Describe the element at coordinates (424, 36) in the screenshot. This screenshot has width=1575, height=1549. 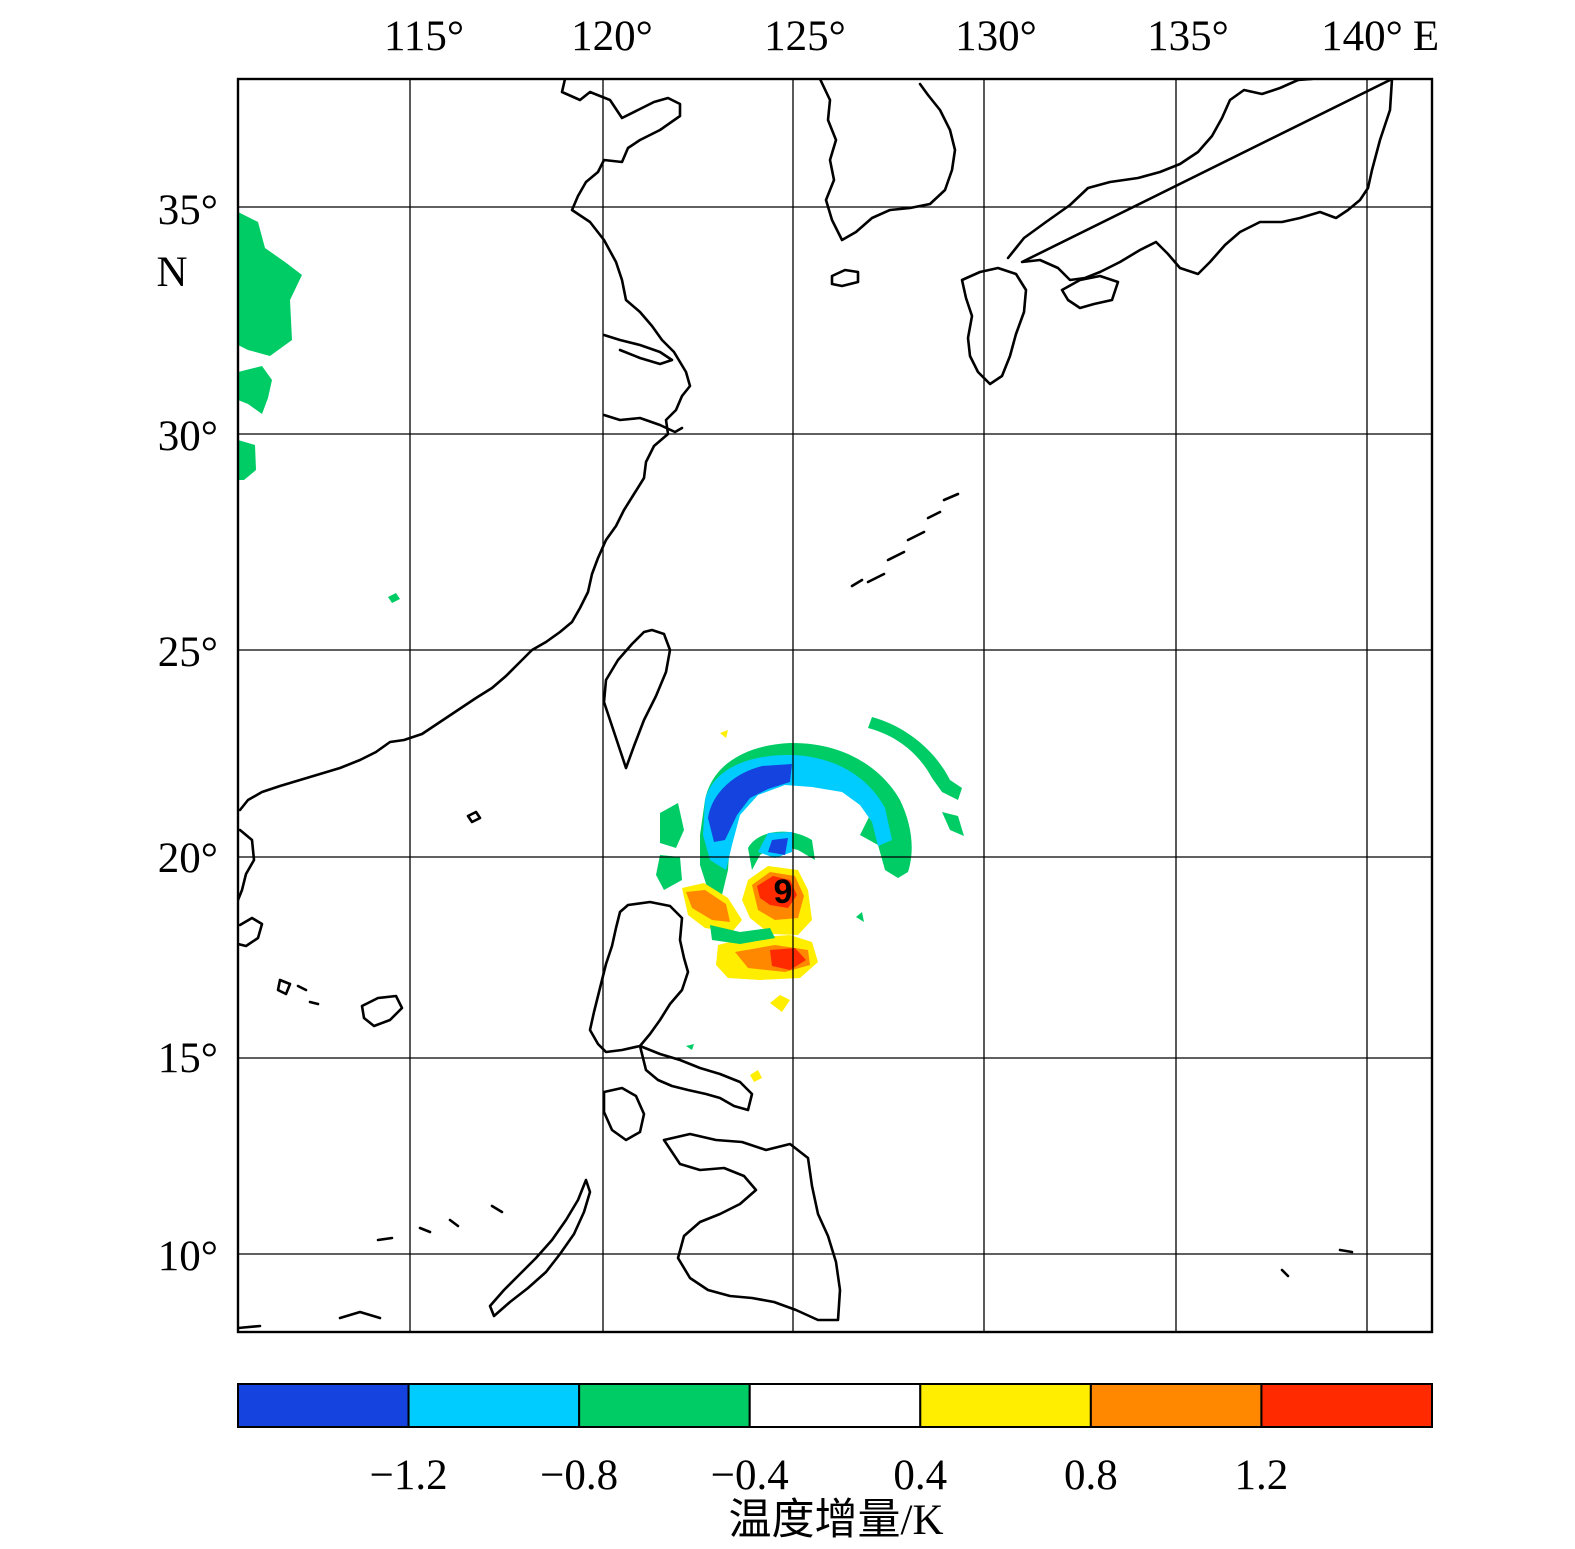
I see `lon-label-115: 115°` at that location.